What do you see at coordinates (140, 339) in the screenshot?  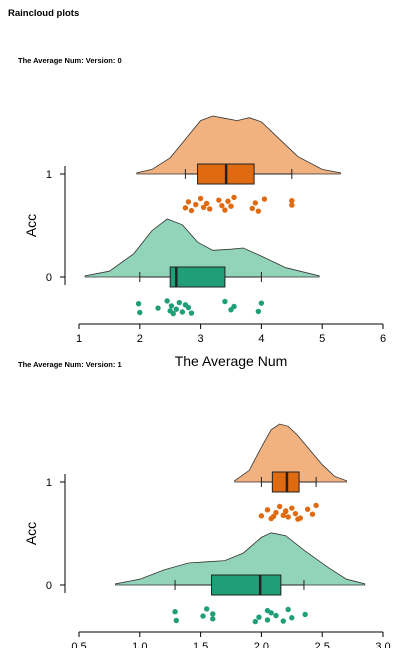 I see `x-tick-label: 2` at bounding box center [140, 339].